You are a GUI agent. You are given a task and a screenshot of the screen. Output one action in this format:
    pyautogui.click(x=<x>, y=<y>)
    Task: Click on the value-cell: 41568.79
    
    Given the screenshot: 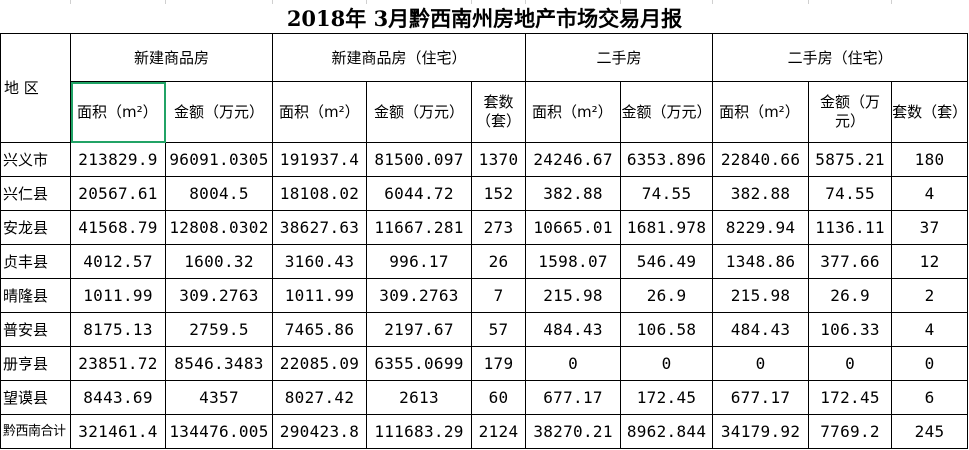 What is the action you would take?
    pyautogui.click(x=118, y=227)
    